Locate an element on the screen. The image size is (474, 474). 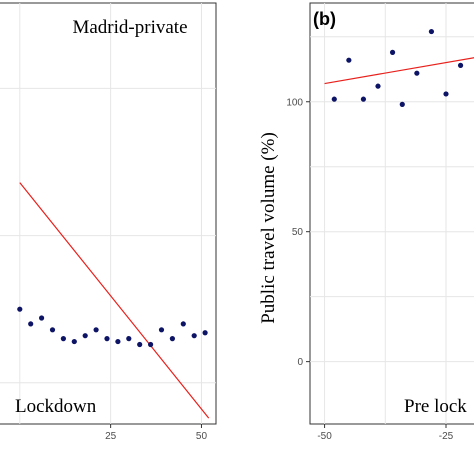
x-tick-label: 50 is located at coordinates (202, 436).